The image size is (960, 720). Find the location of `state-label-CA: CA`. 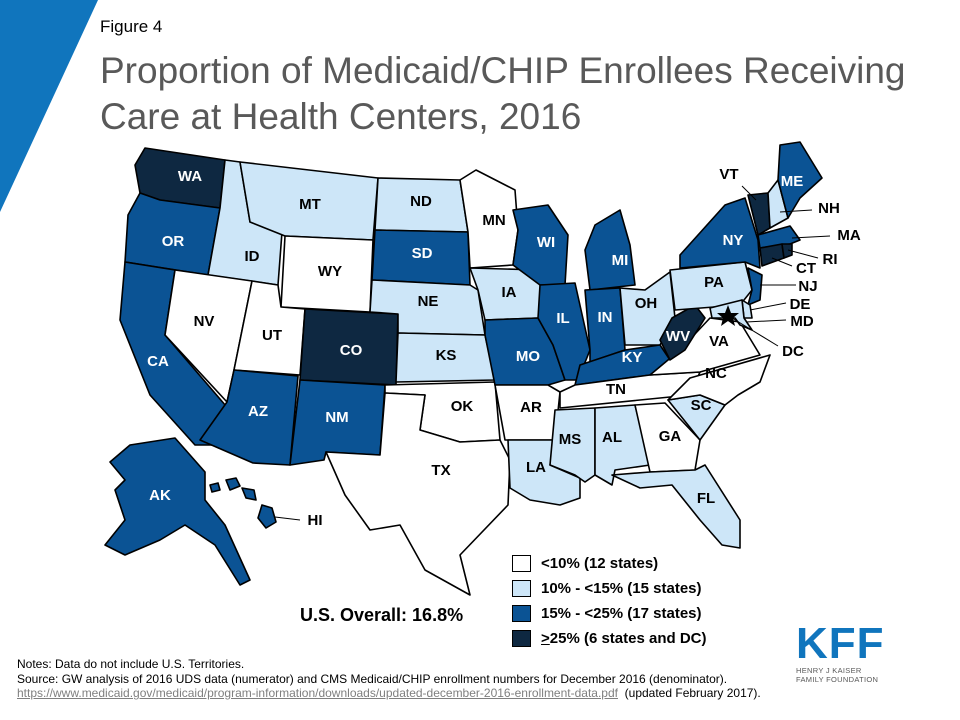

state-label-CA: CA is located at coordinates (158, 361).